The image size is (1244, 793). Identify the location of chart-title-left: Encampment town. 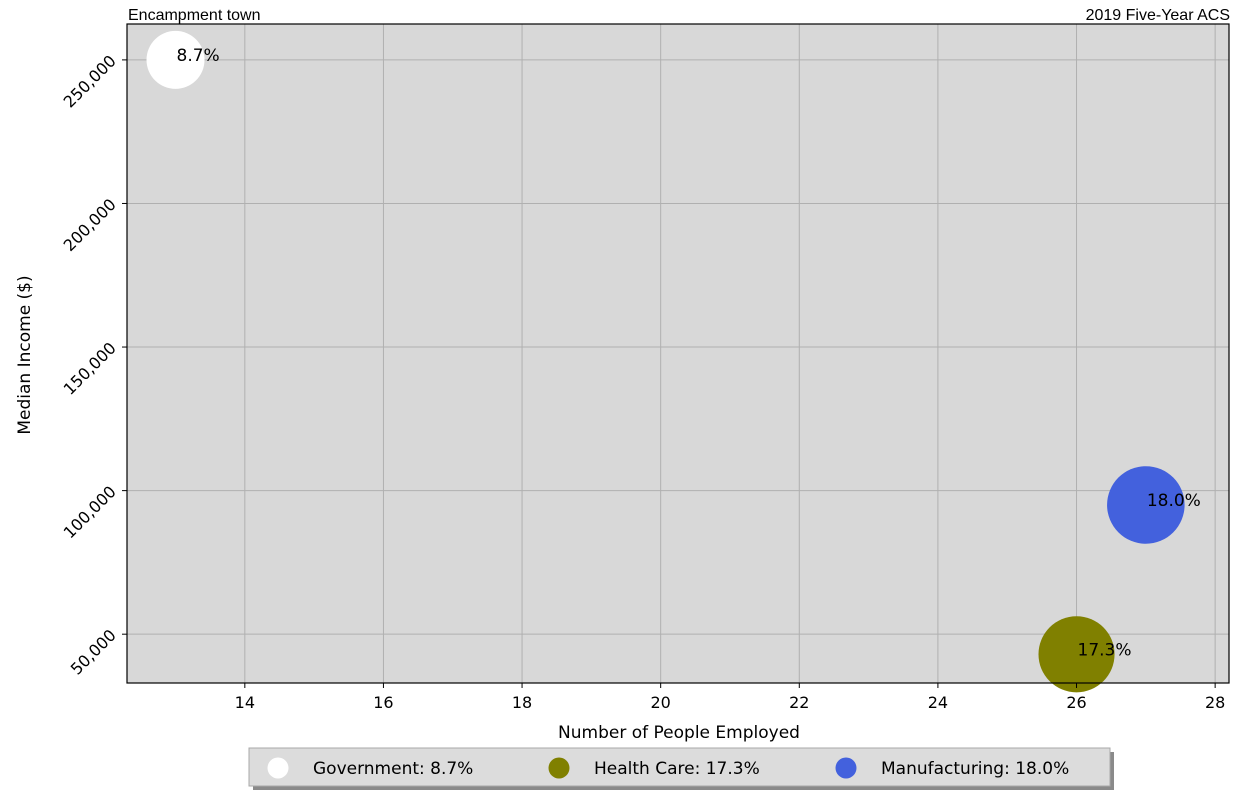
(194, 15).